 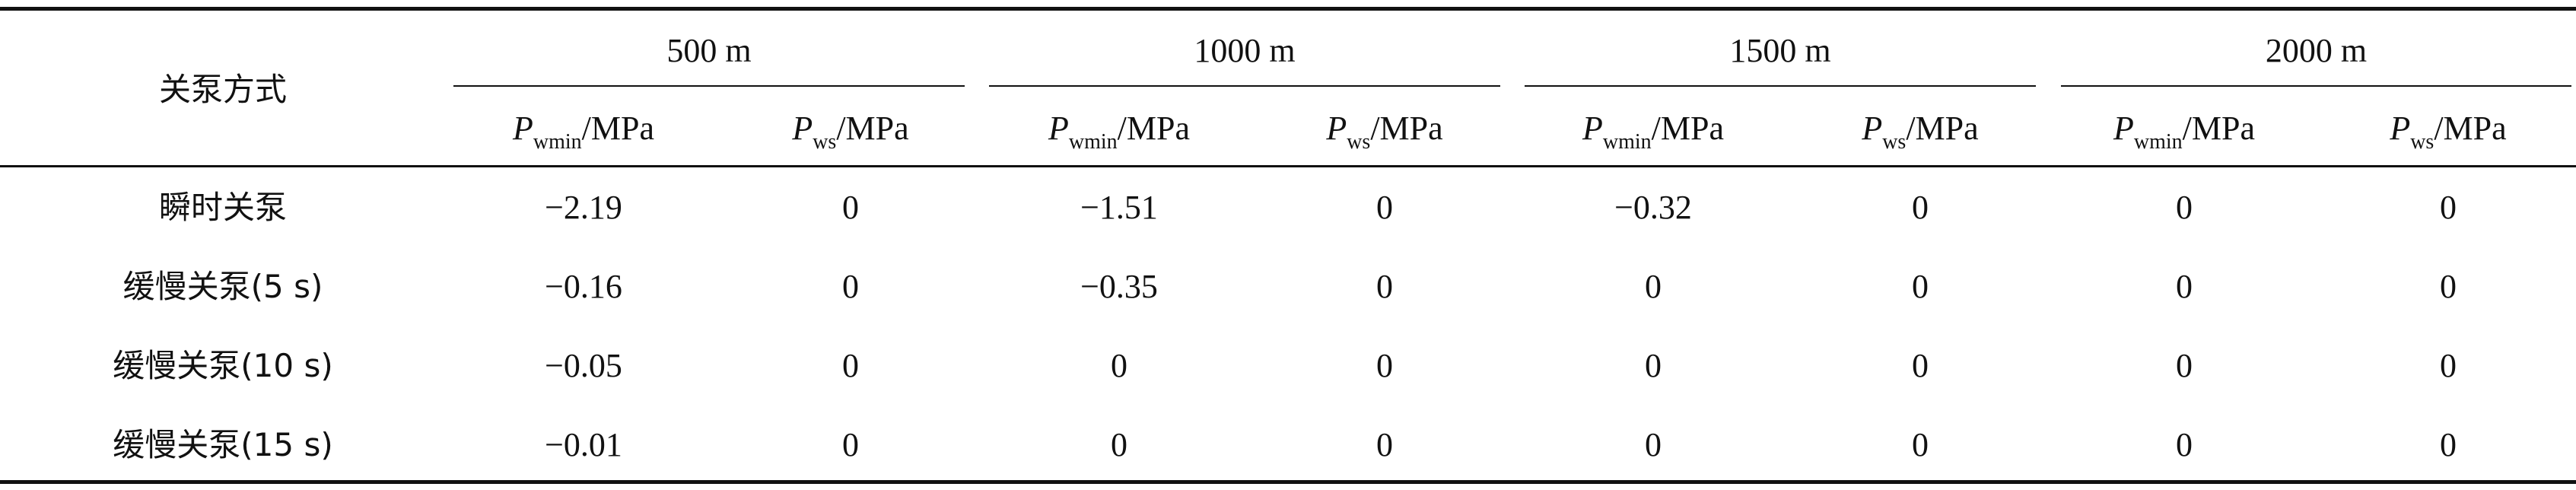 I want to click on group-header: 1500 m, so click(x=1780, y=50).